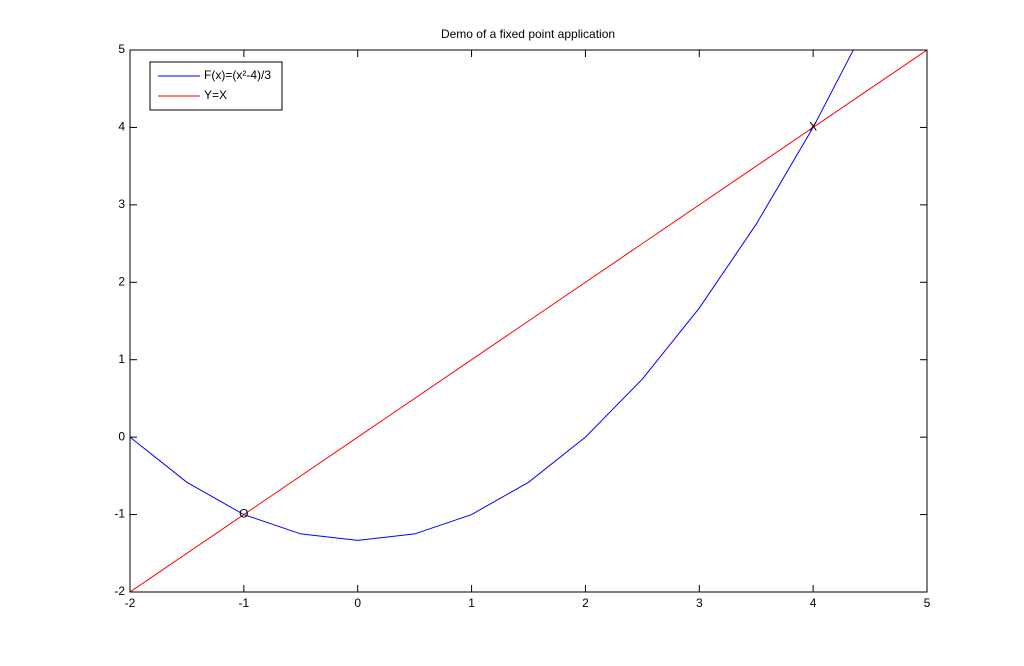 This screenshot has width=1024, height=666. Describe the element at coordinates (121, 436) in the screenshot. I see `y-tick-label: 0` at that location.